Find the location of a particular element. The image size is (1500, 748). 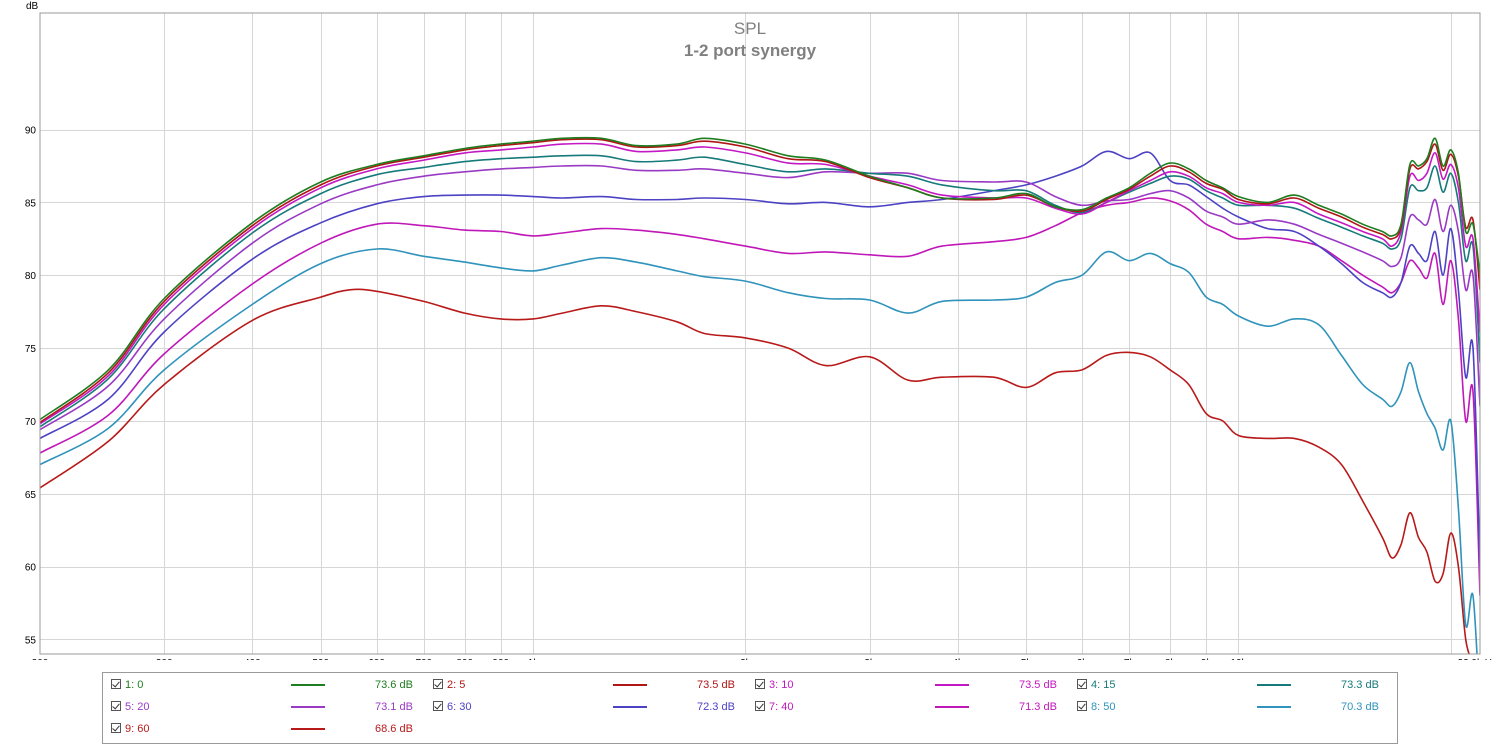

y-tick-label: 55 is located at coordinates (31, 640).